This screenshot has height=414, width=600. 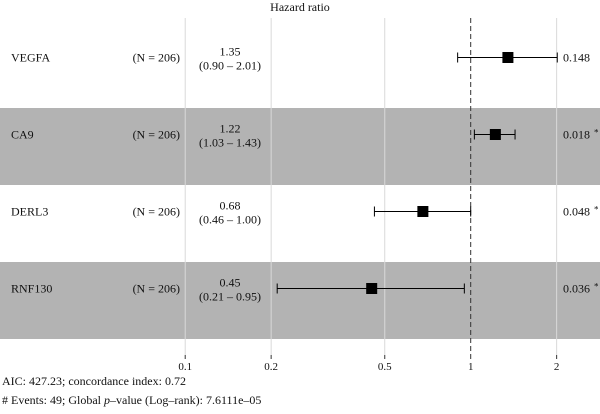 I want to click on model-fit-summary: AIC: 427.23; concordance index: 0.72, so click(x=94, y=381).